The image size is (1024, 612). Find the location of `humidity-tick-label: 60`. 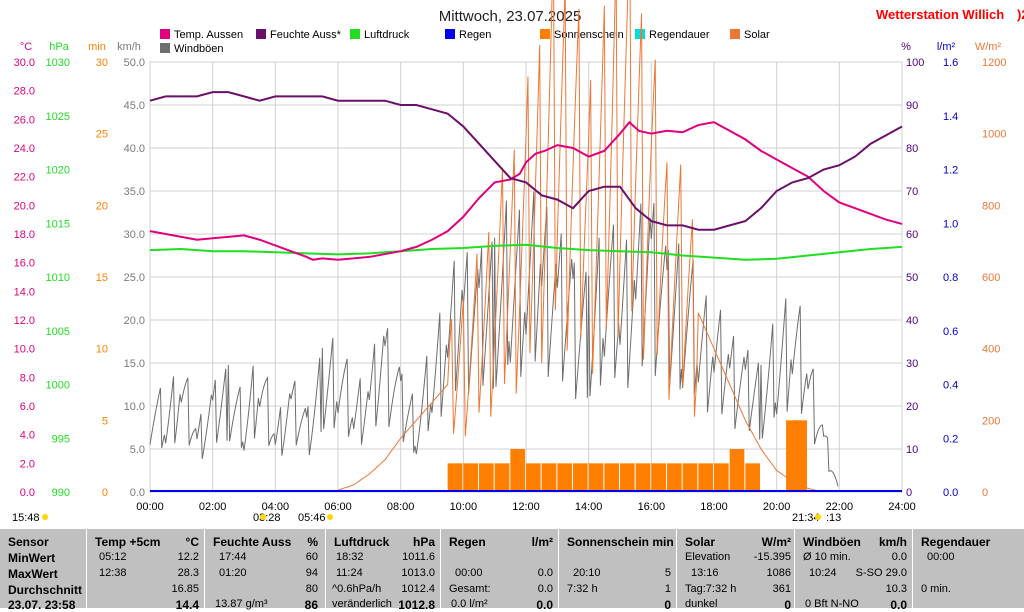

humidity-tick-label: 60 is located at coordinates (912, 235).